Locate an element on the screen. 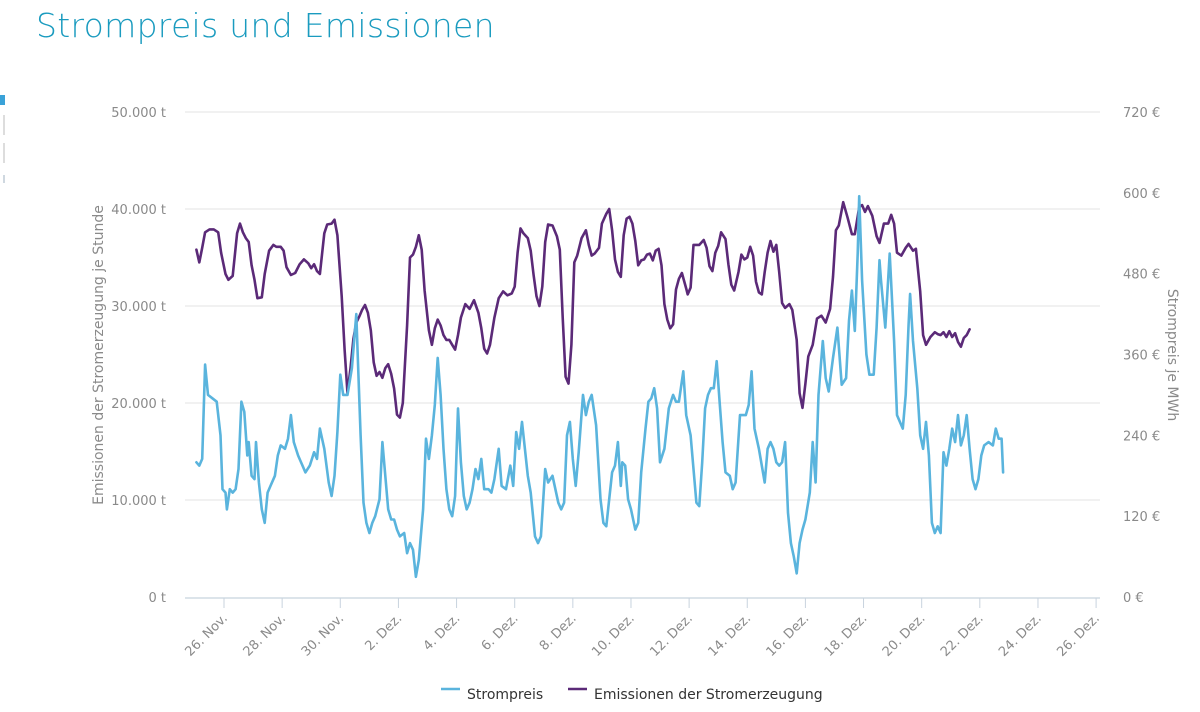 The width and height of the screenshot is (1200, 712). left-tick-label: 10.000 t is located at coordinates (138, 501).